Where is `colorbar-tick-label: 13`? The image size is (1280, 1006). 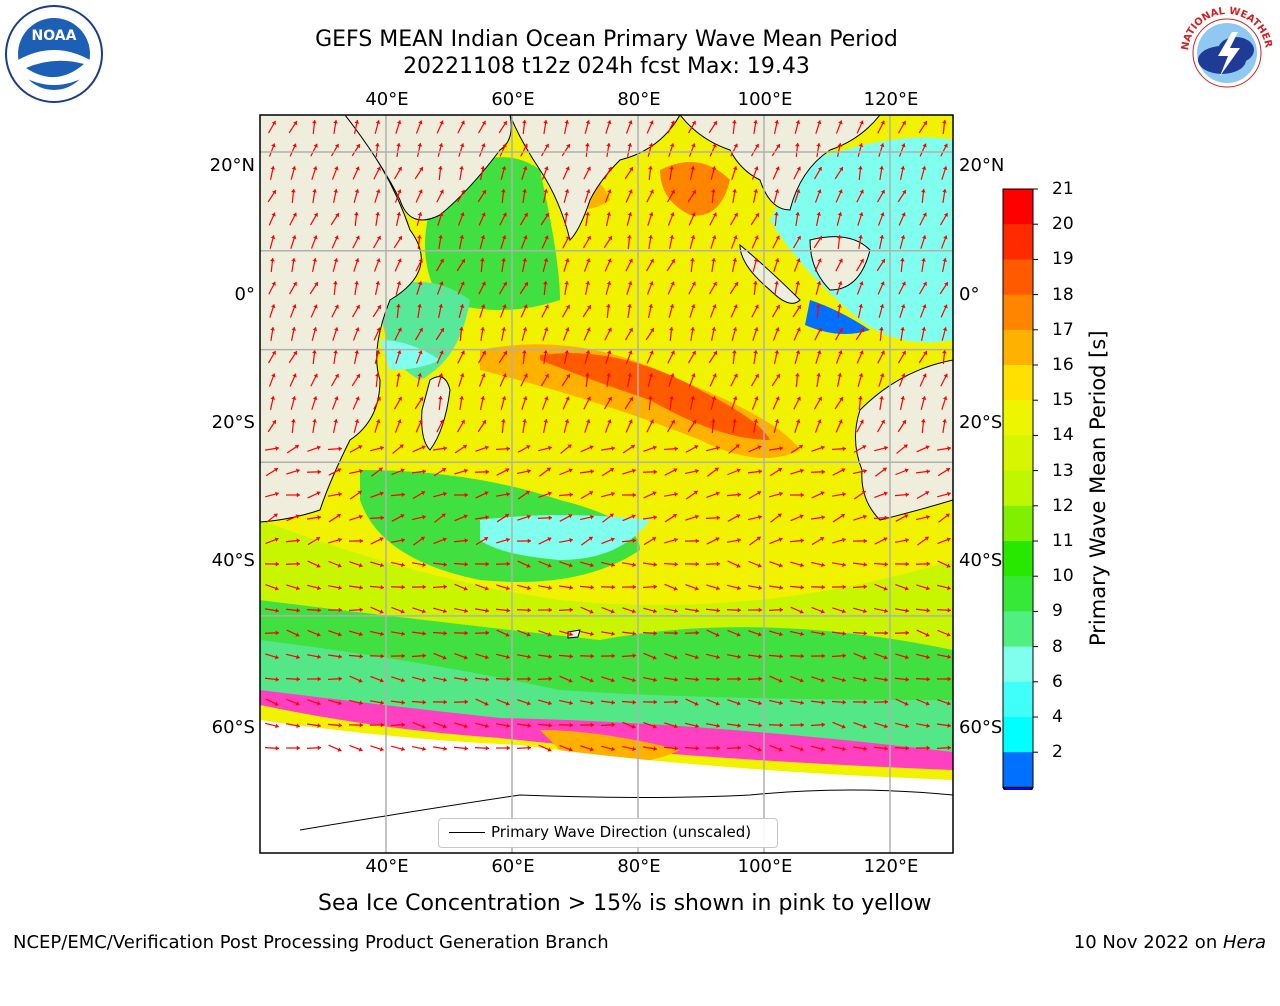
colorbar-tick-label: 13 is located at coordinates (1063, 471).